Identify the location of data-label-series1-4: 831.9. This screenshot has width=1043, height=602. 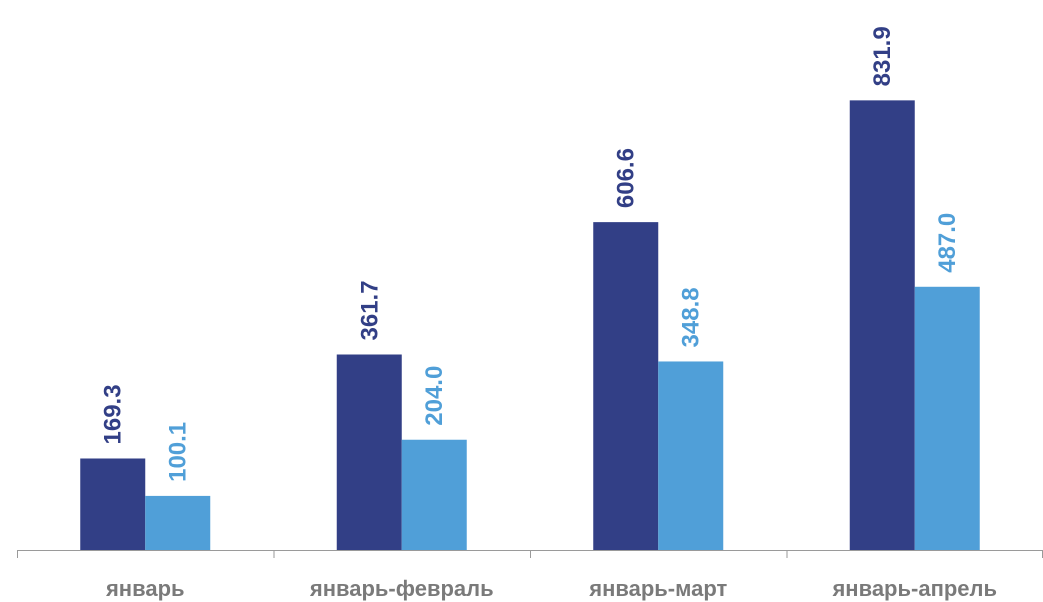
(882, 56).